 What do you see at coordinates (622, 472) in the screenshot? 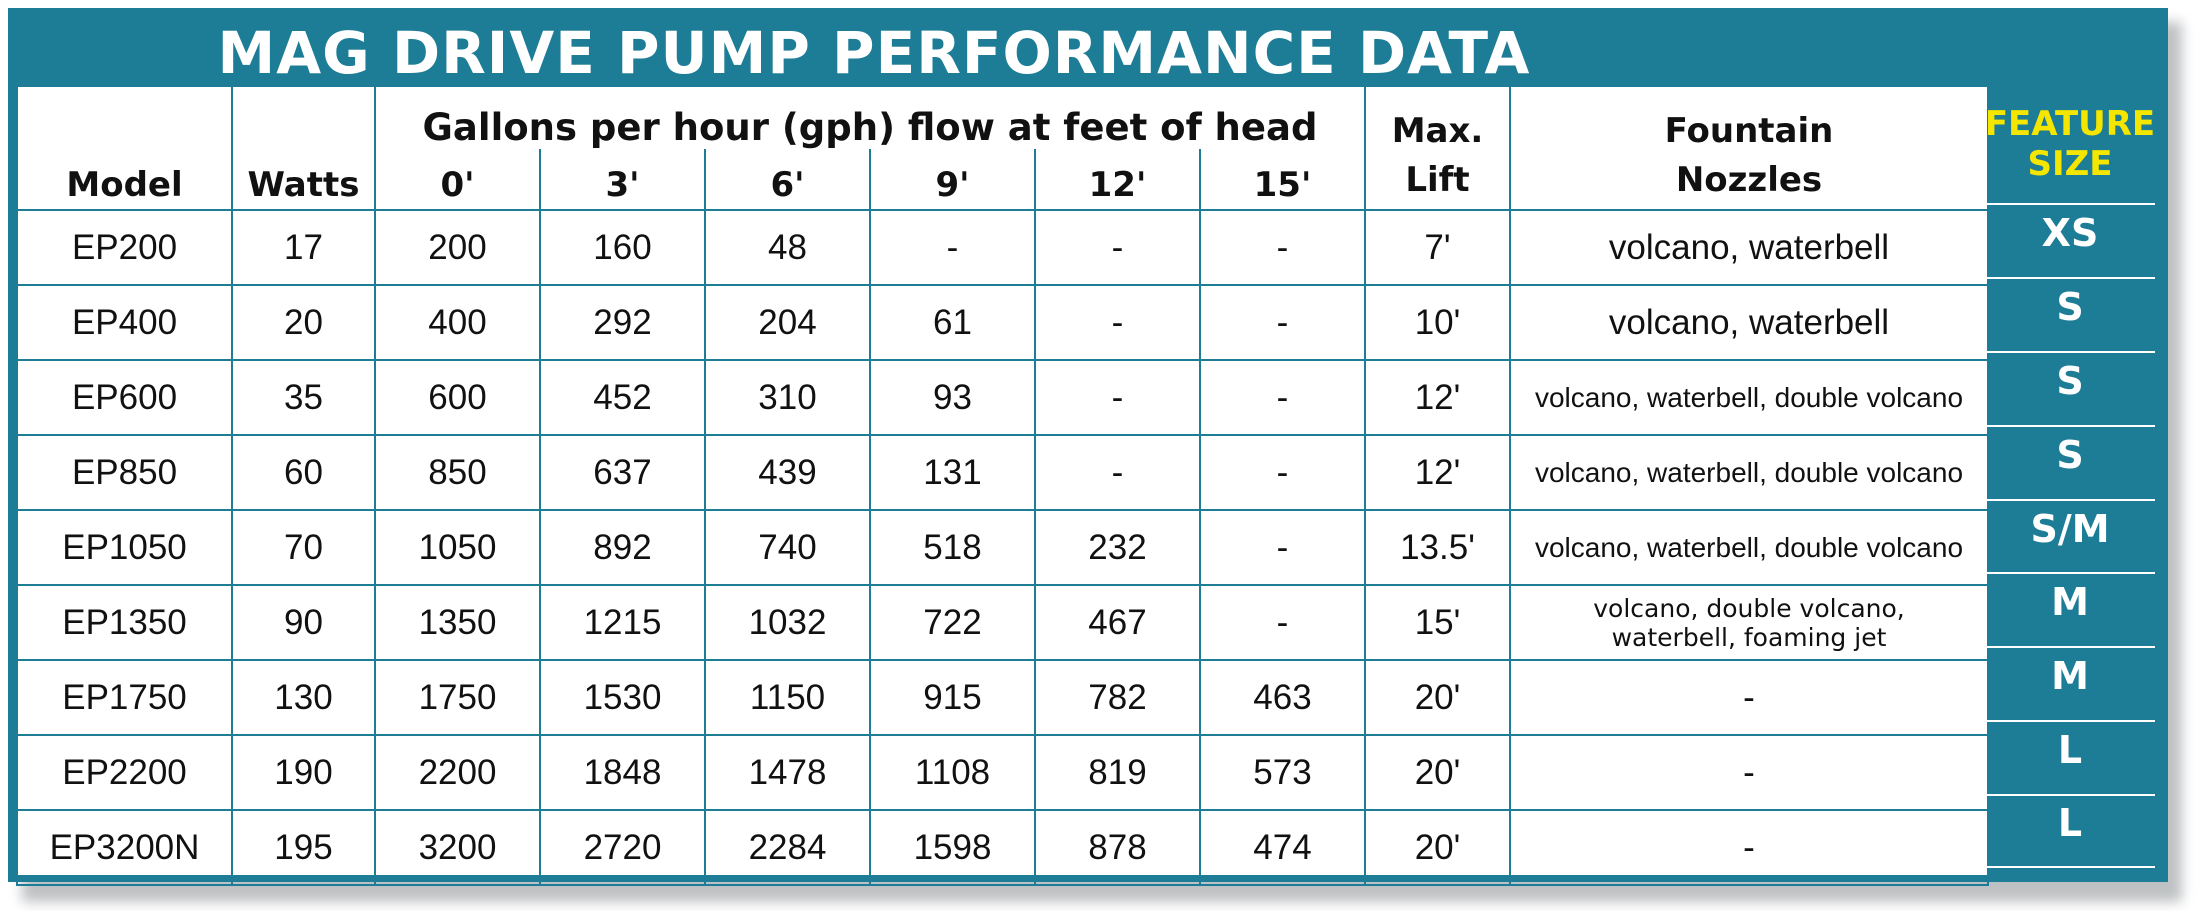
I see `flow-cell: 637` at bounding box center [622, 472].